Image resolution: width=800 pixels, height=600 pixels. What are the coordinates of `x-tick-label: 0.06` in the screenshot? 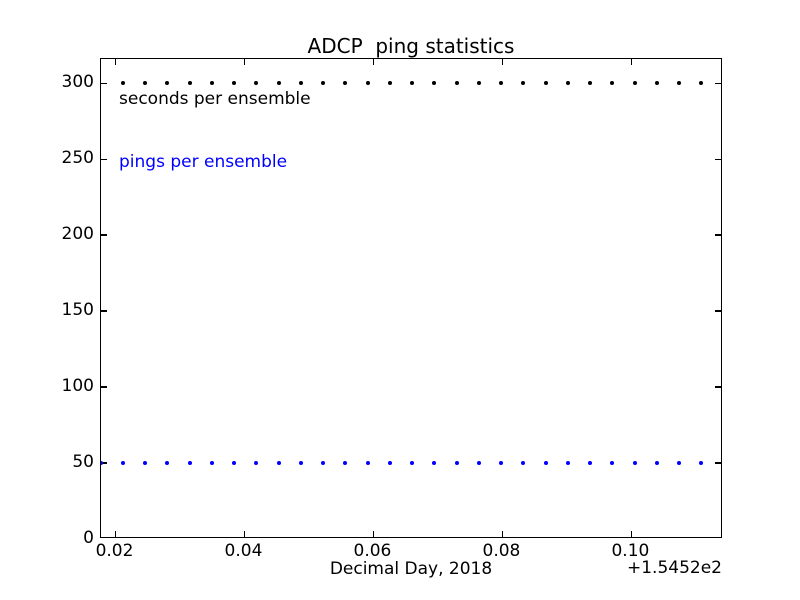 It's located at (372, 551).